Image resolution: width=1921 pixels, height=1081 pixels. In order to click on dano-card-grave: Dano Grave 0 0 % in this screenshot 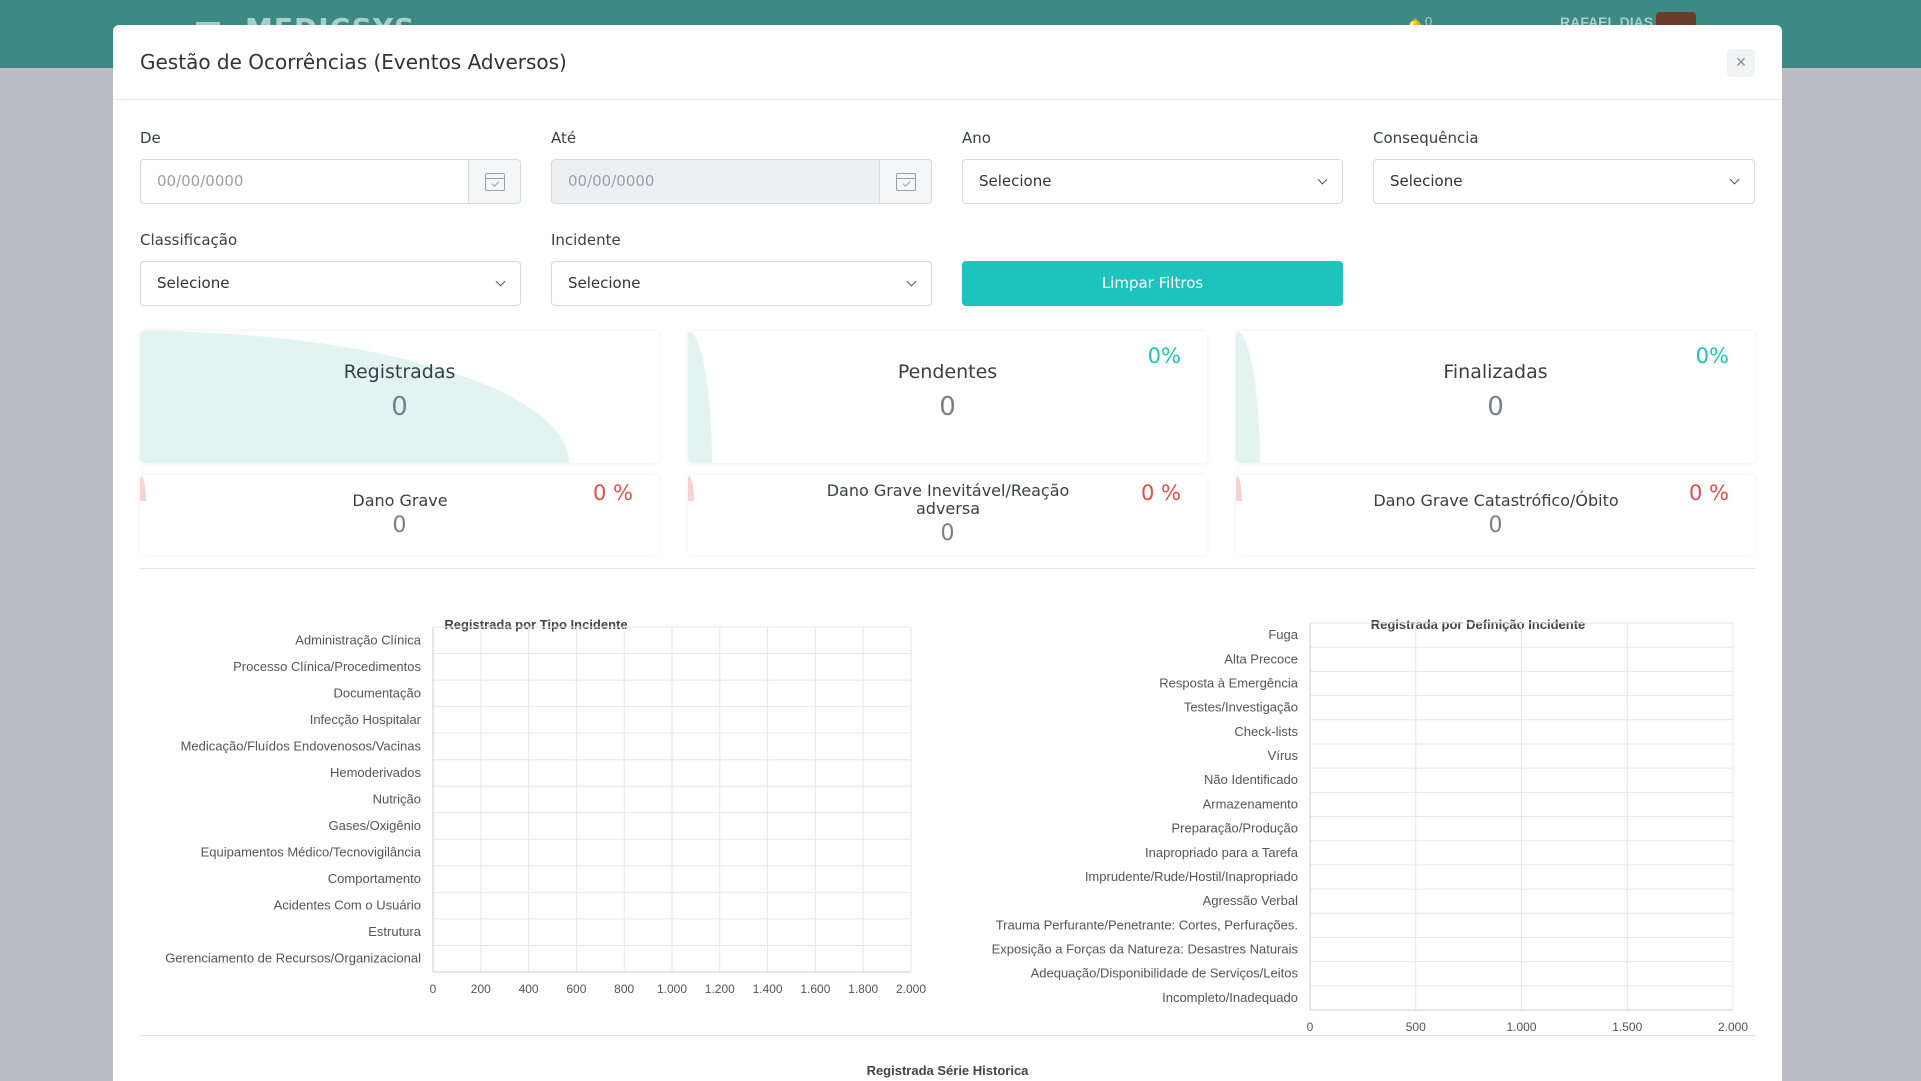, I will do `click(399, 515)`.